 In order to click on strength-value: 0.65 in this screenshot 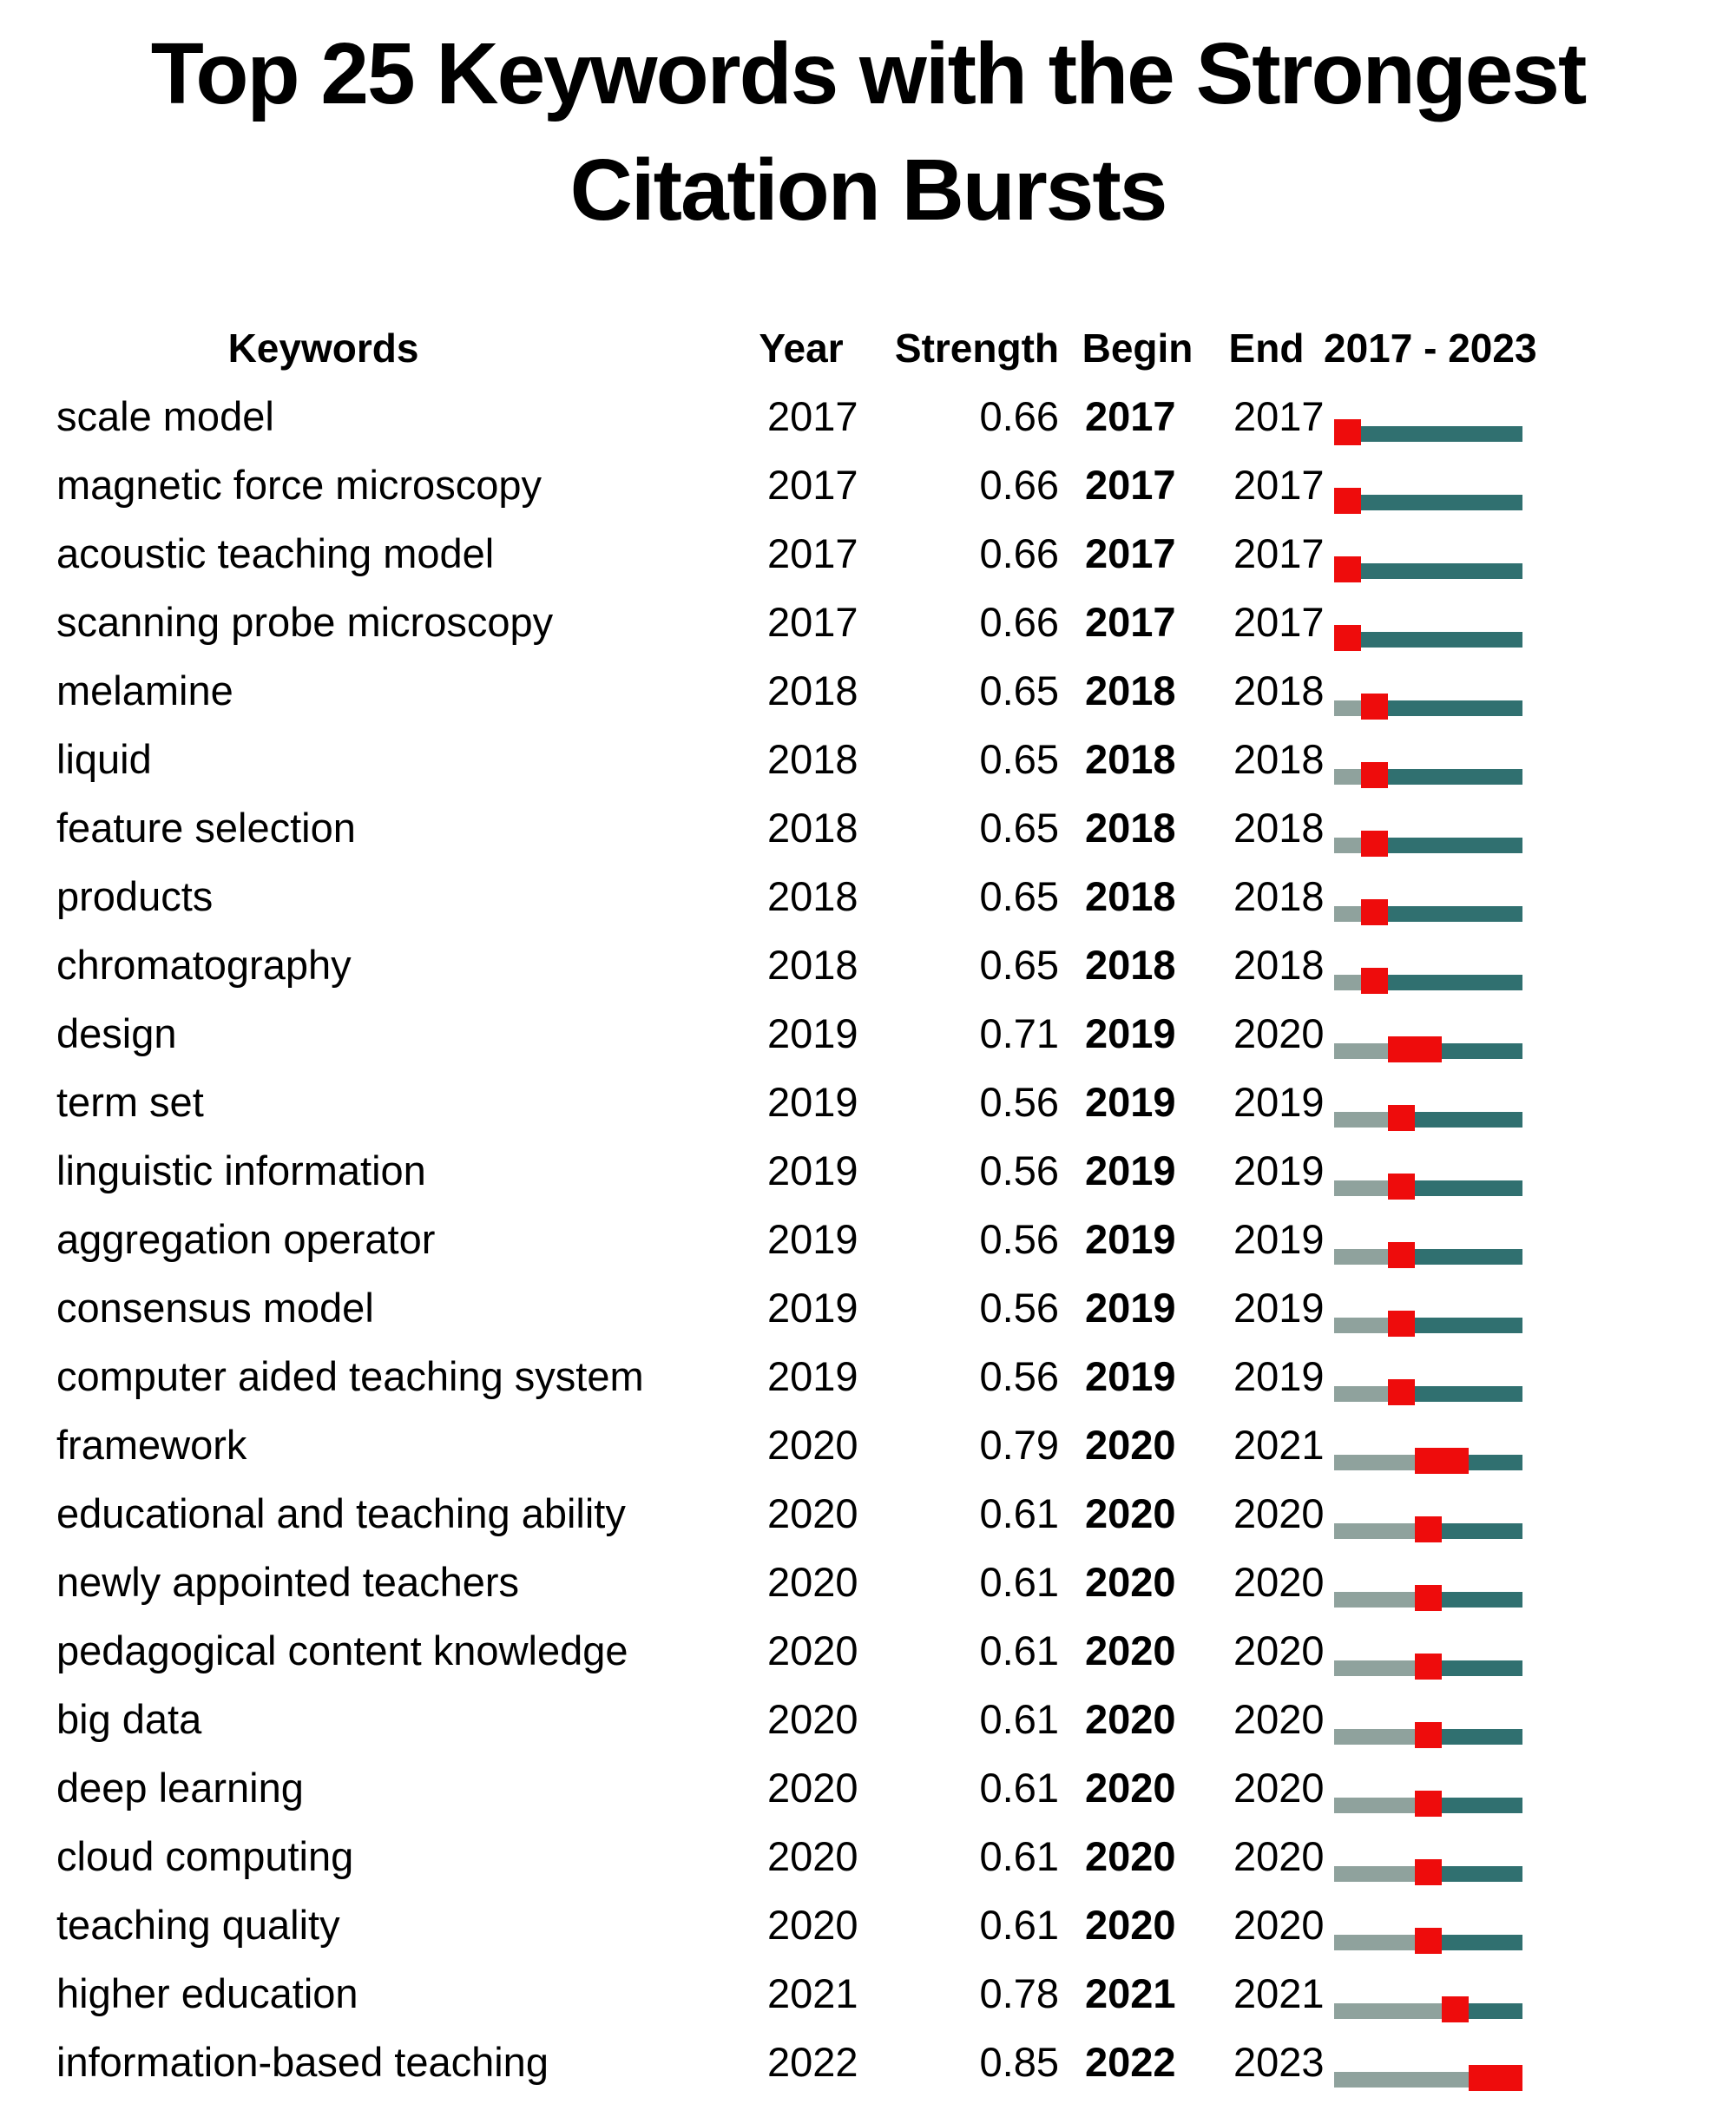, I will do `click(1019, 690)`.